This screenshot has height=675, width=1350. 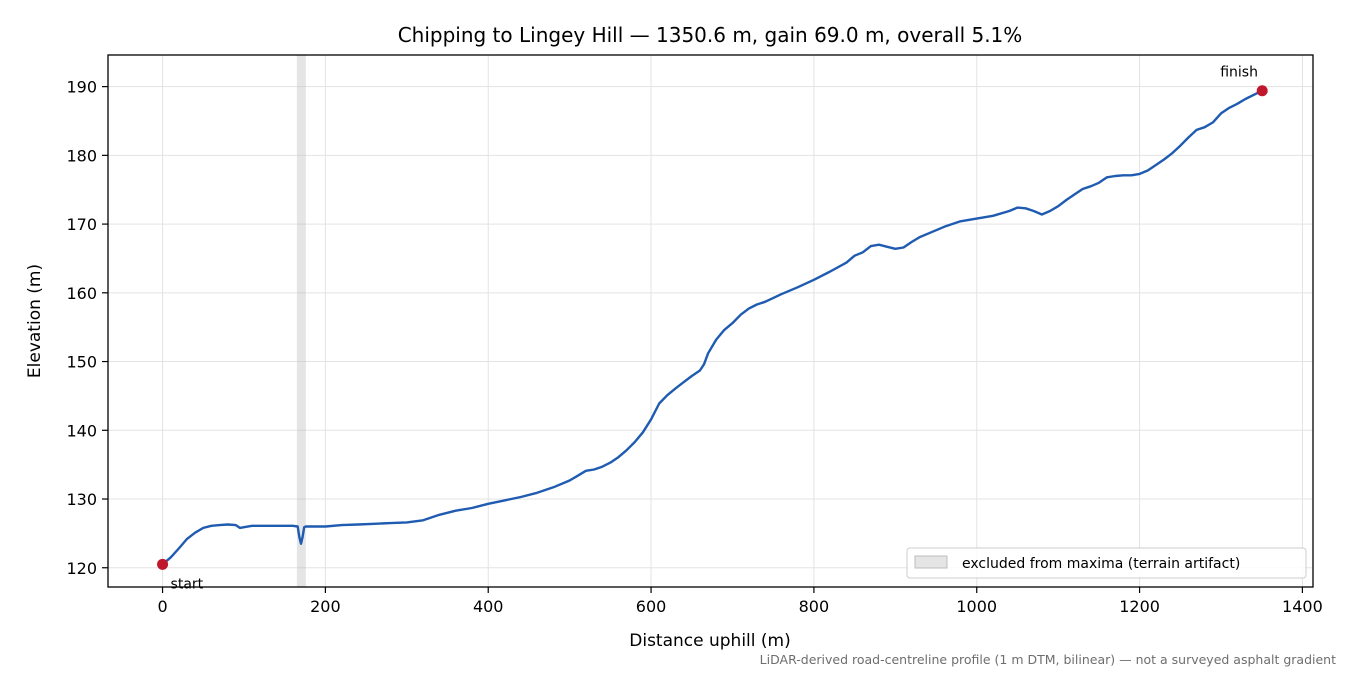 What do you see at coordinates (81, 293) in the screenshot?
I see `y-tick-label: 160` at bounding box center [81, 293].